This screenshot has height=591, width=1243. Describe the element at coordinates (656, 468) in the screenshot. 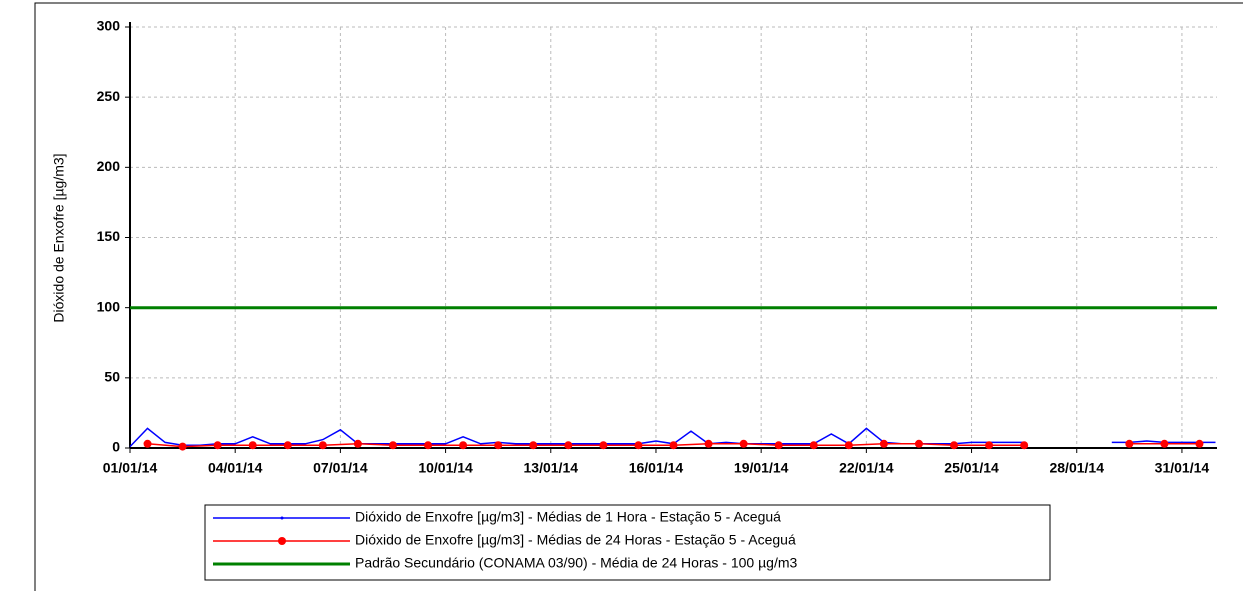

I see `x-tick-label: 16/01/14` at that location.